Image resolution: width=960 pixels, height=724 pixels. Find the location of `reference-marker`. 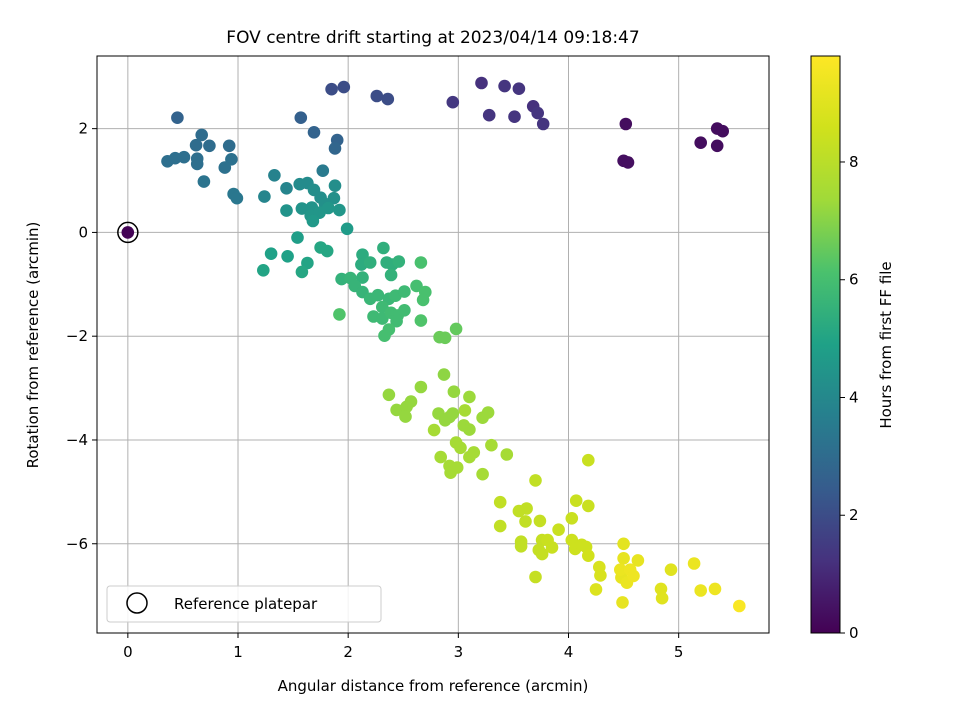

reference-marker is located at coordinates (128, 232).